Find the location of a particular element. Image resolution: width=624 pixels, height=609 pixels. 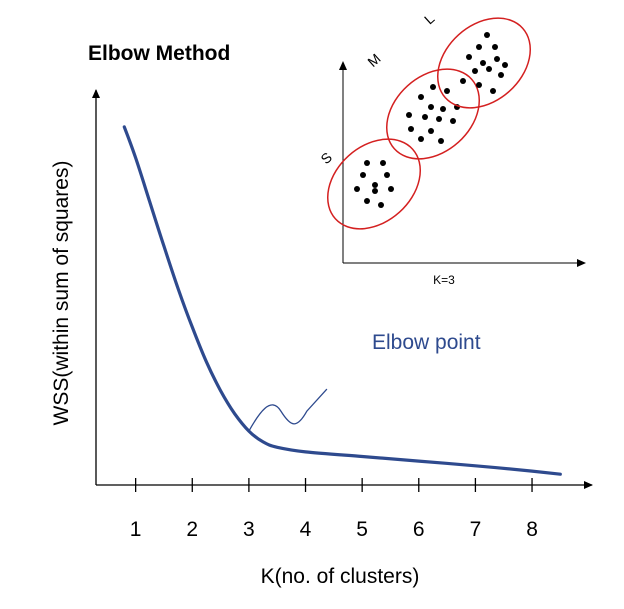

y-axis-label: WSS(within sum of squares) is located at coordinates (61, 293).